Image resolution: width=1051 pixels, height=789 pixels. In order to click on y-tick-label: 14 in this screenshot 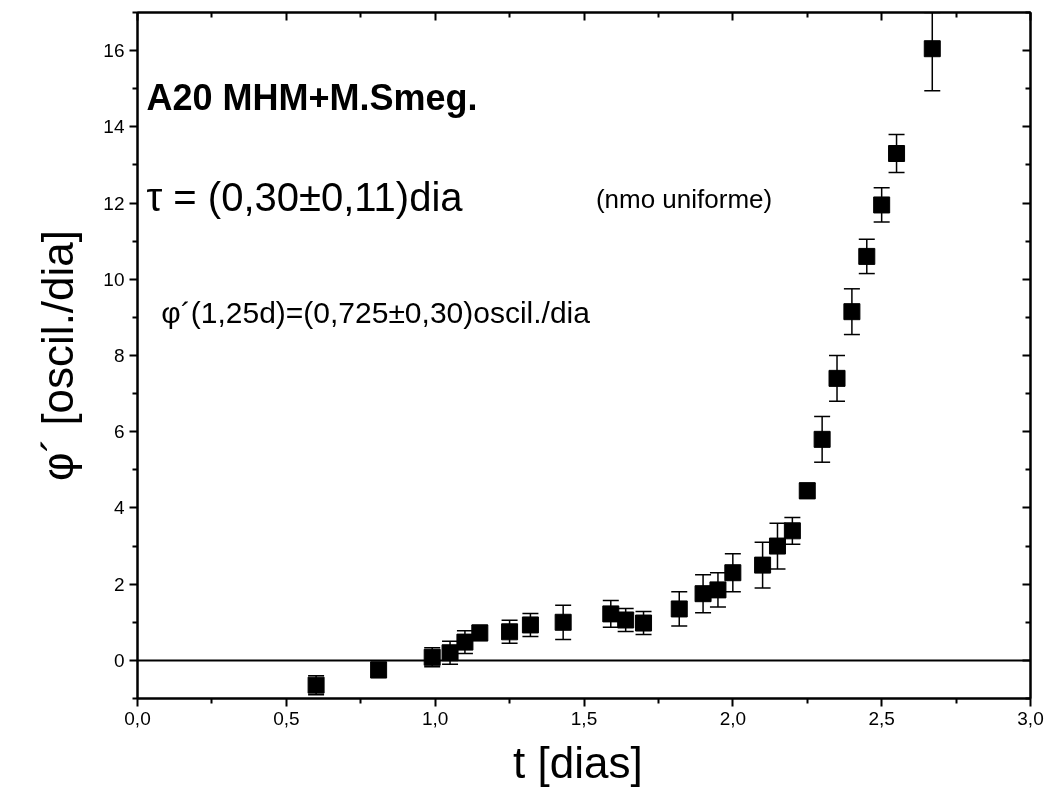, I will do `click(114, 127)`.